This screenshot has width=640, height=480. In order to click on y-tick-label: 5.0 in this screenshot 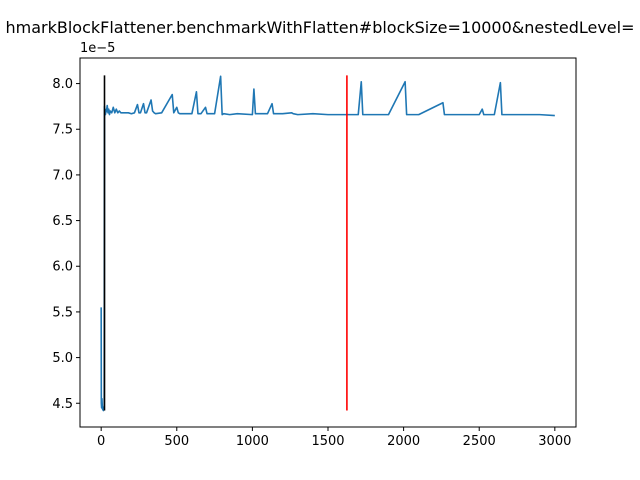, I will do `click(62, 358)`.